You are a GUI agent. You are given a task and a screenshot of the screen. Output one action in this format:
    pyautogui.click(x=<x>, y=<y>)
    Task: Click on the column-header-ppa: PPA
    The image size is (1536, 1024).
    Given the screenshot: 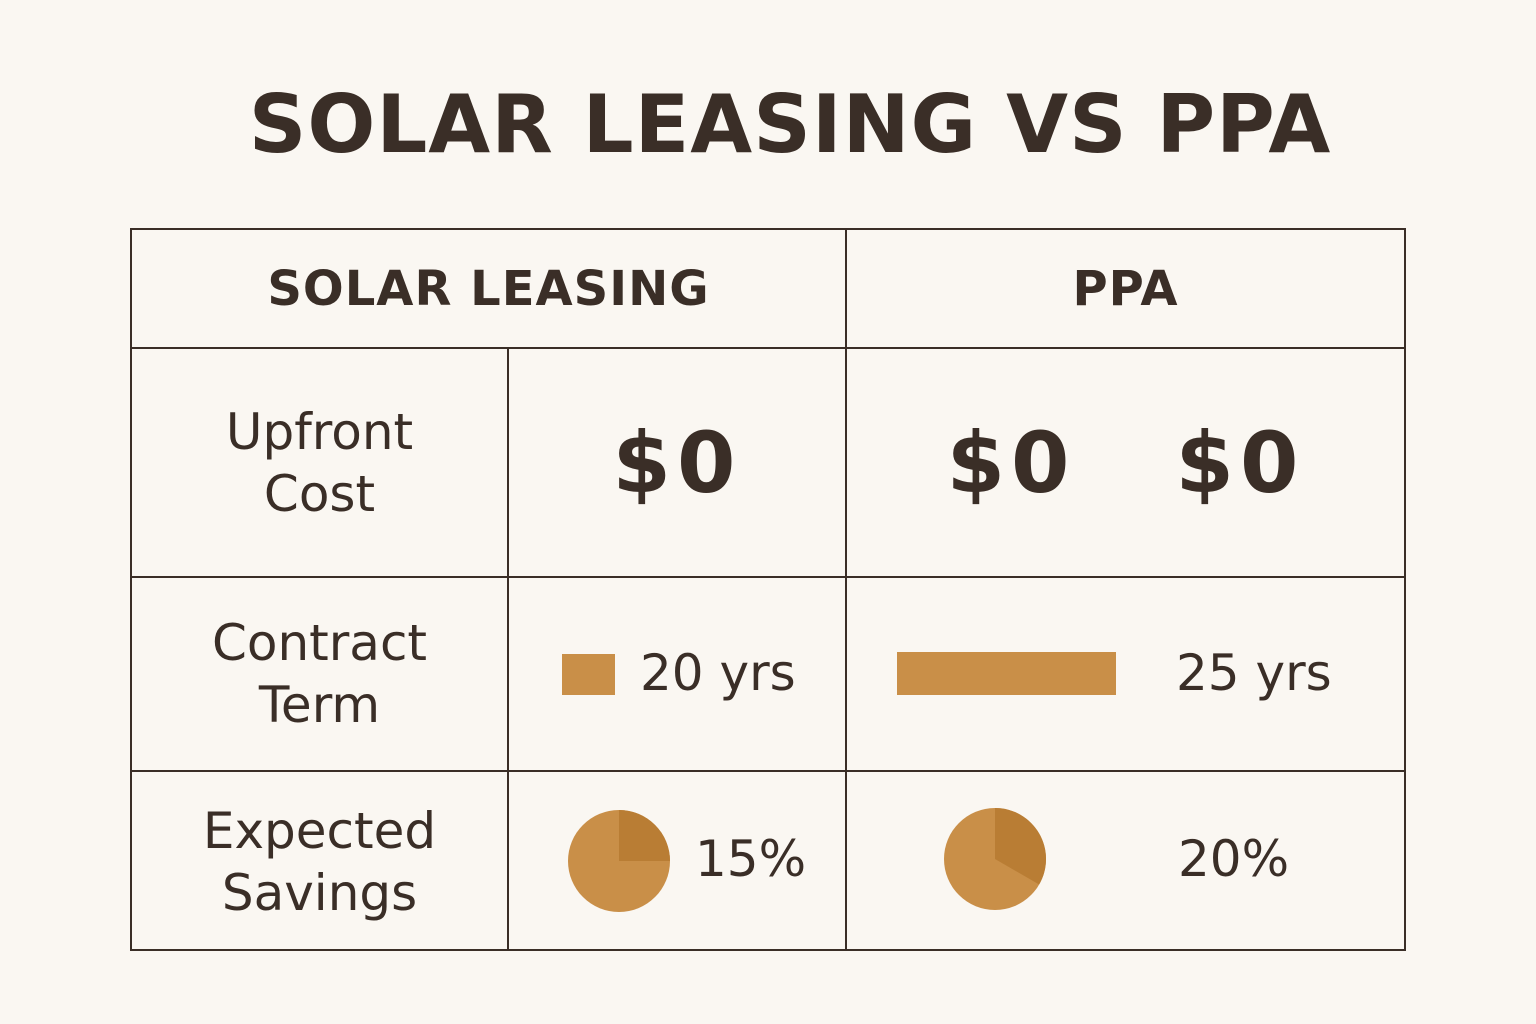 What is the action you would take?
    pyautogui.click(x=1125, y=288)
    